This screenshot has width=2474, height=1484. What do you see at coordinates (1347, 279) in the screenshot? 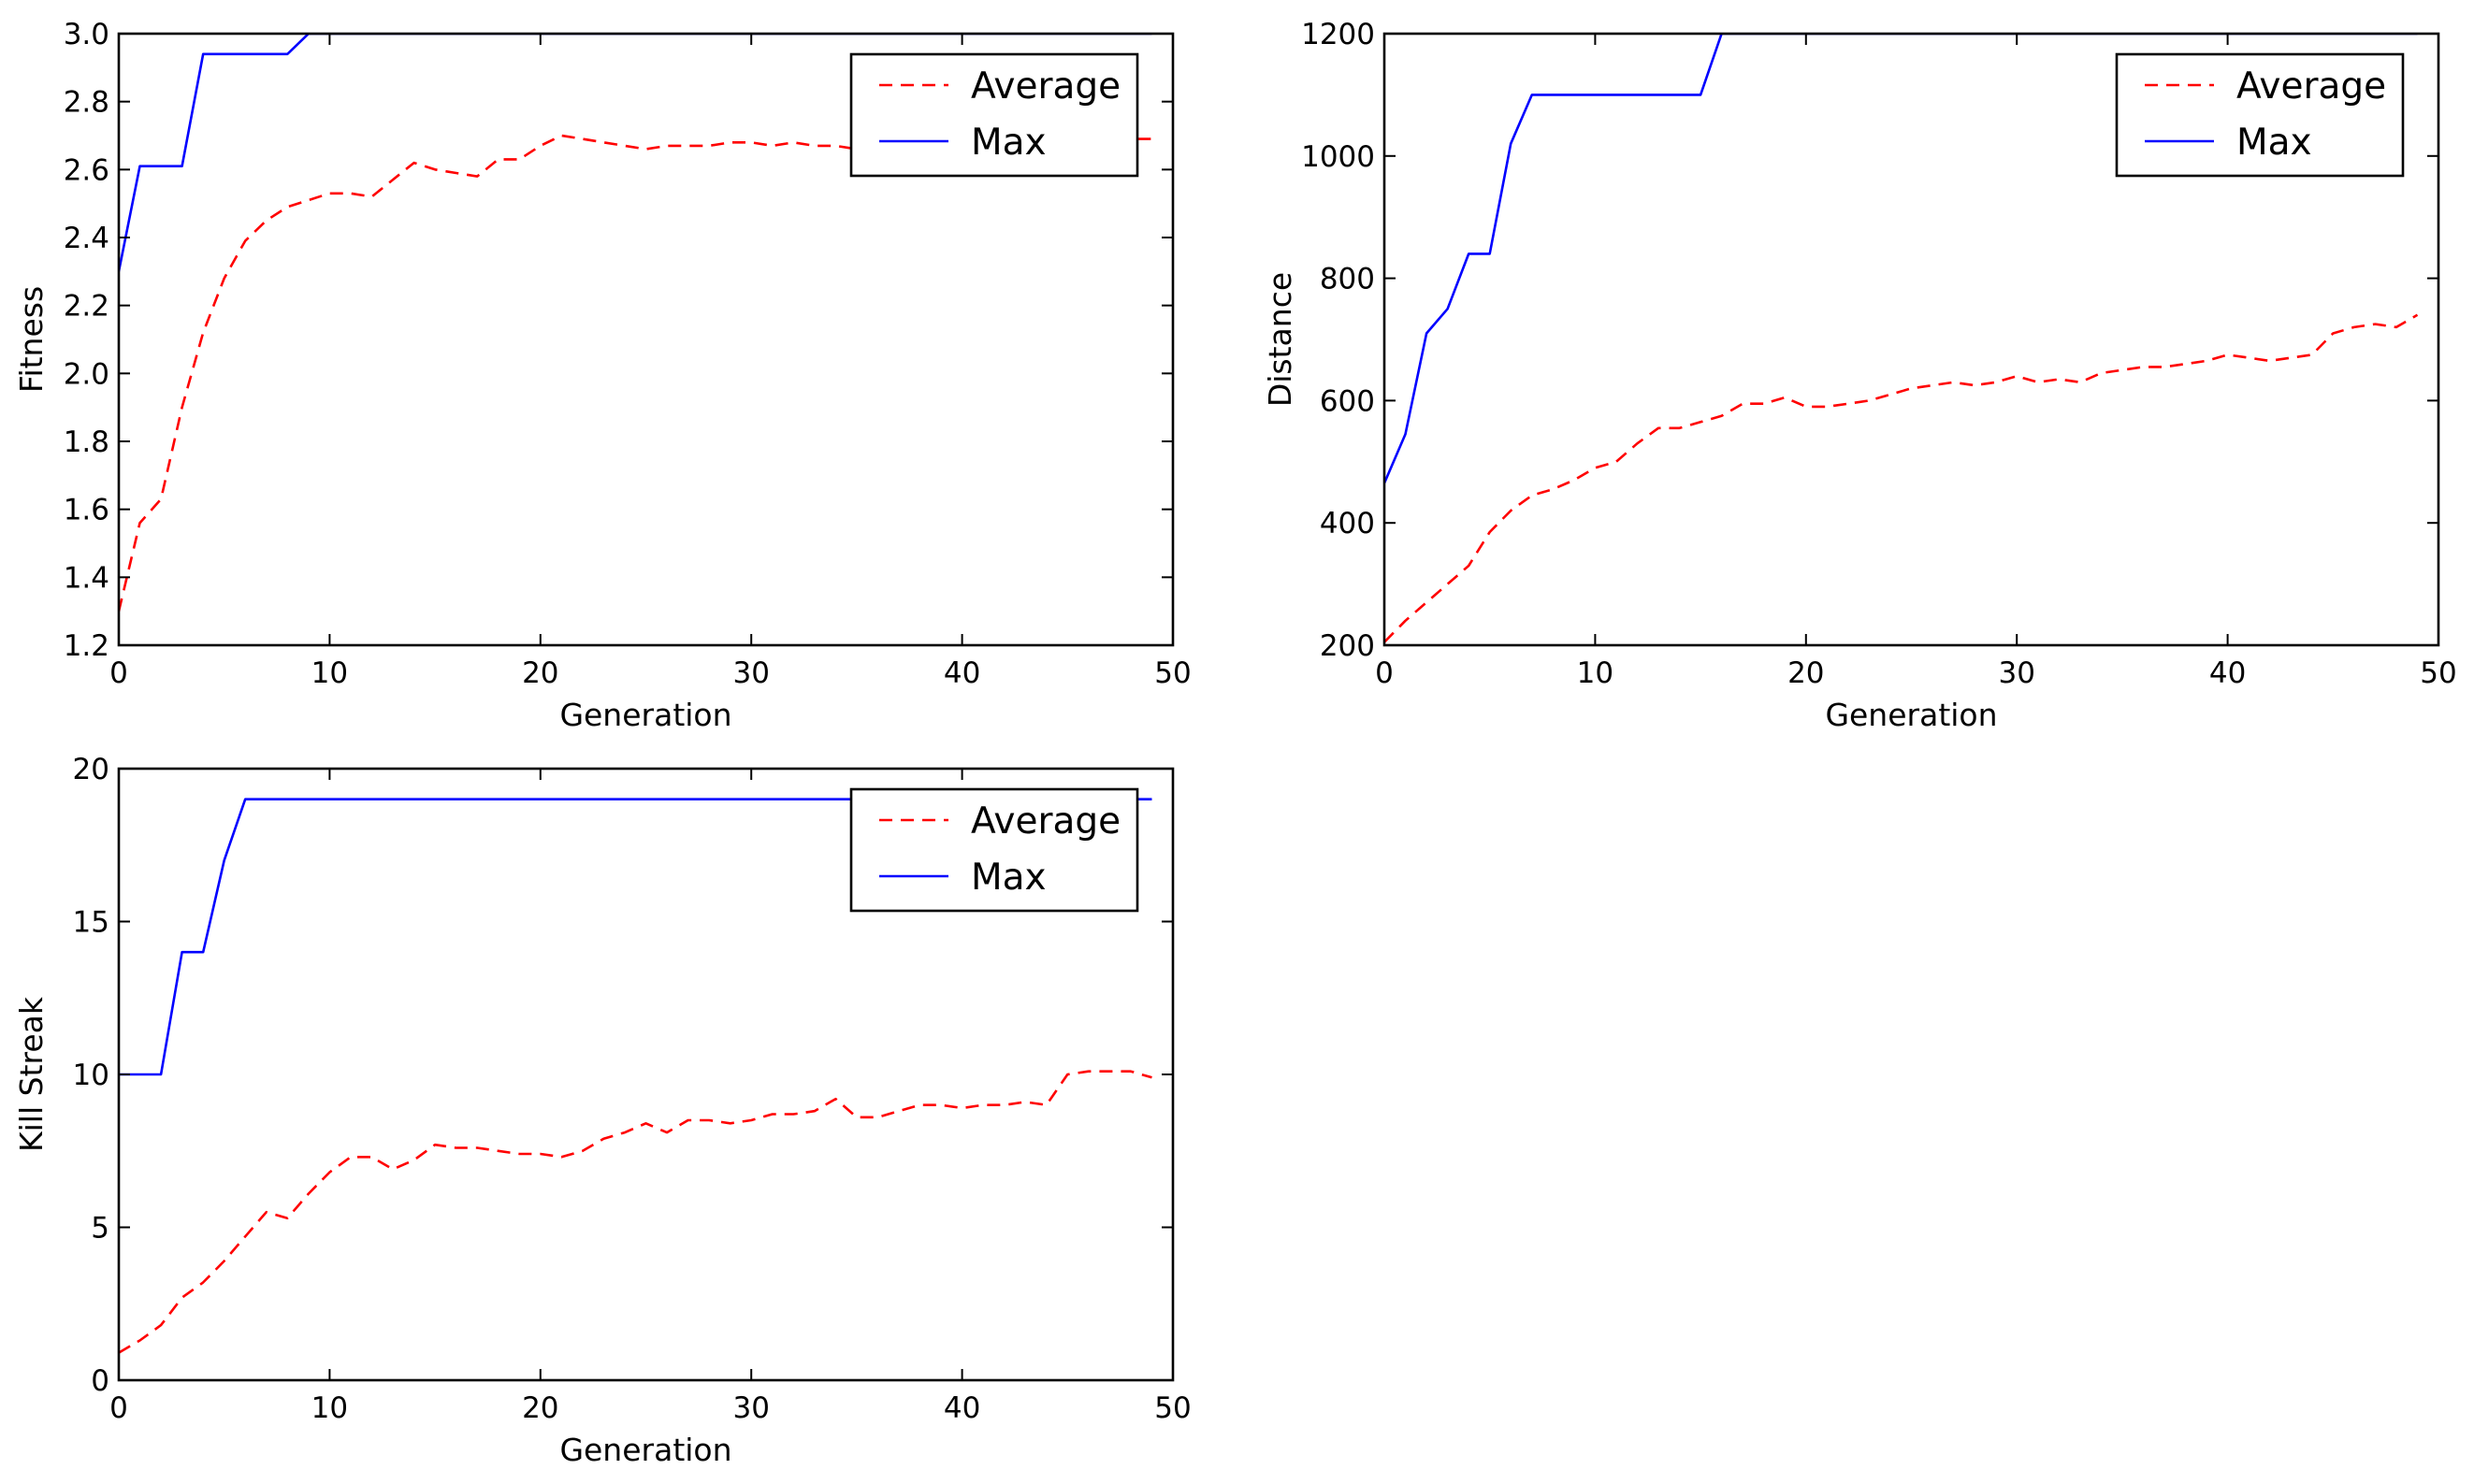
I see `y-tick-label: 800` at bounding box center [1347, 279].